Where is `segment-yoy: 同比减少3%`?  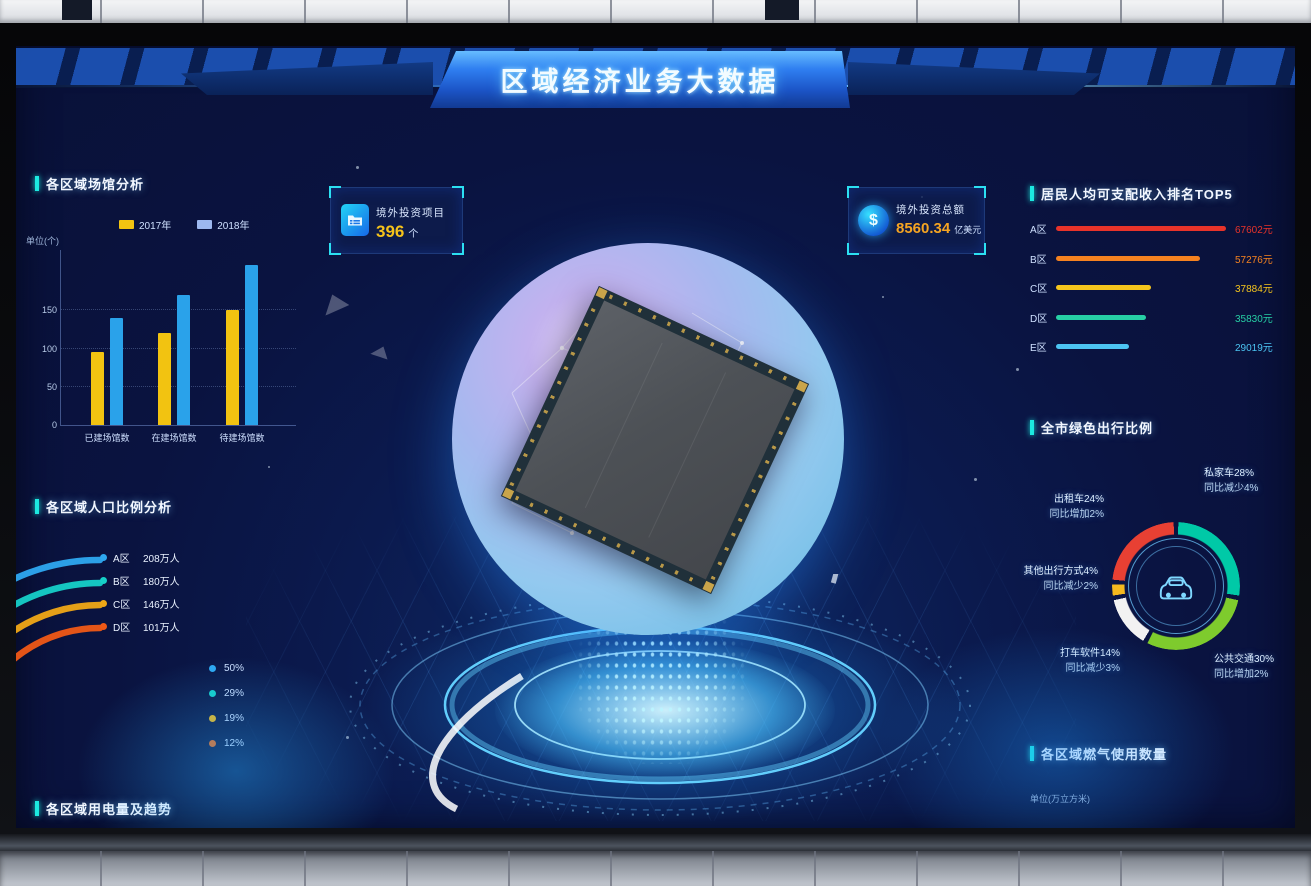
segment-yoy: 同比减少3% is located at coordinates (1072, 668).